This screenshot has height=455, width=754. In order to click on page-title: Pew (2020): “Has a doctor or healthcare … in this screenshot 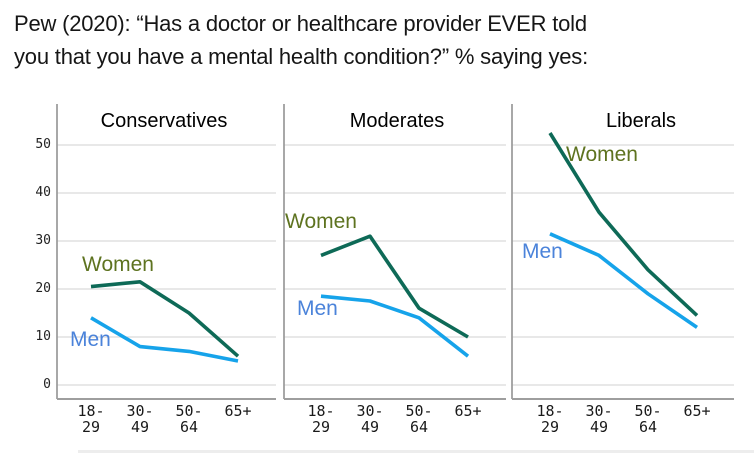, I will do `click(379, 40)`.